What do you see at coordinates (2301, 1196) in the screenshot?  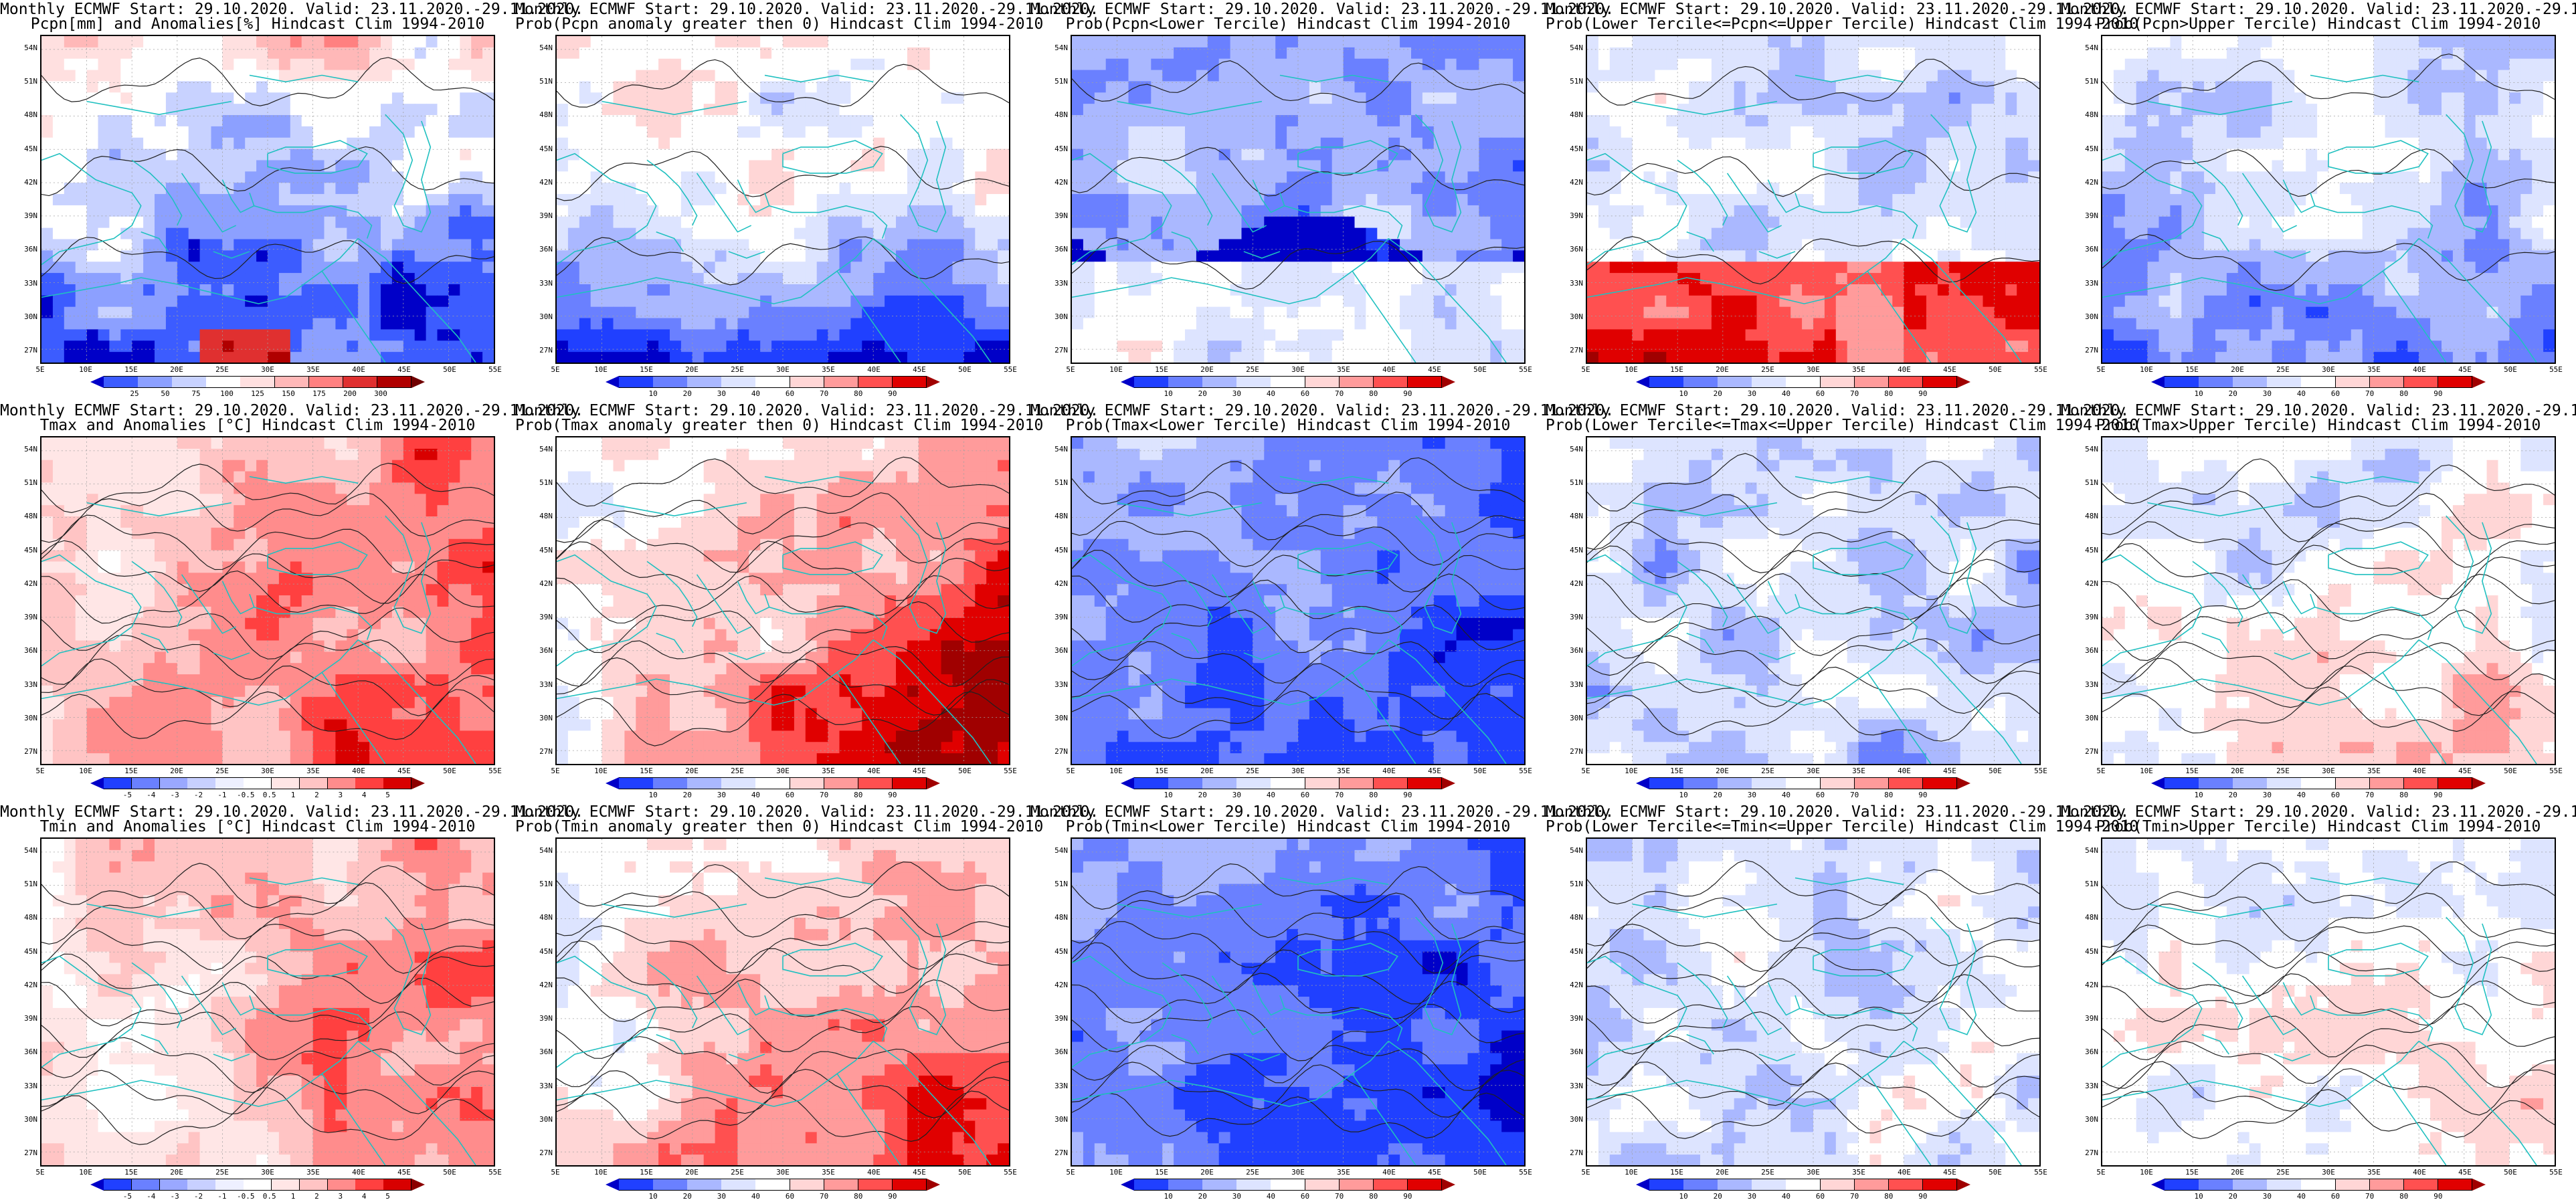 I see `colorbar-tick-label: 40` at bounding box center [2301, 1196].